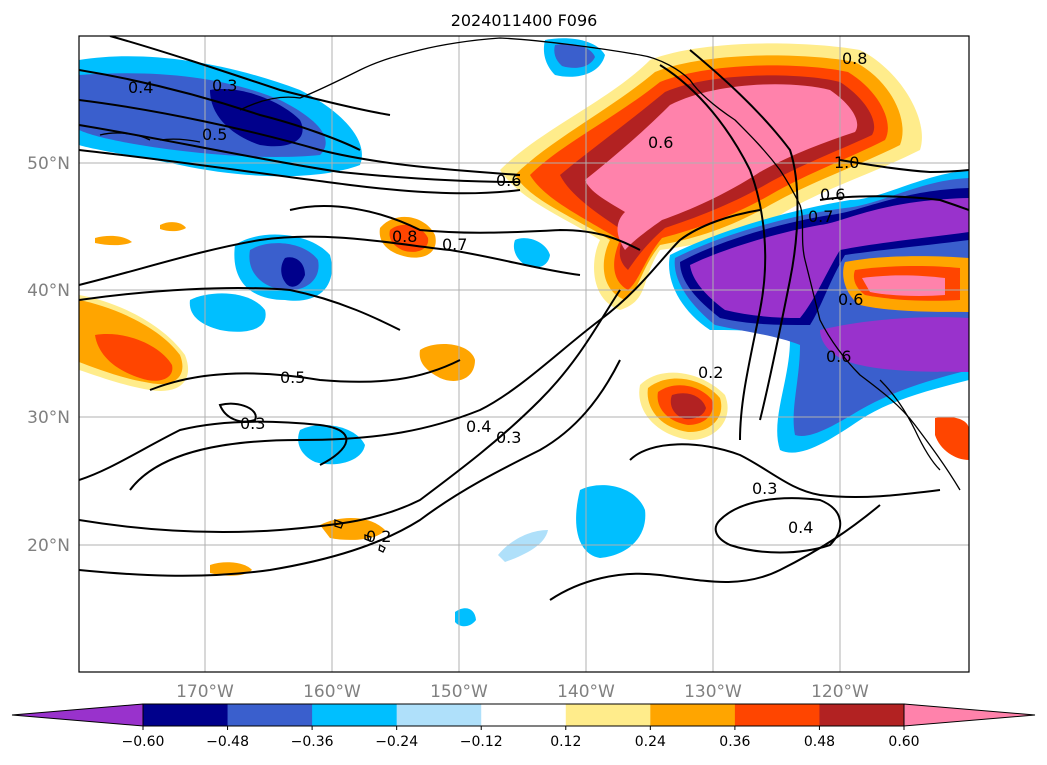 The image size is (1047, 765). Describe the element at coordinates (312, 742) in the screenshot. I see `colorbar-tick-label: −0.36` at that location.